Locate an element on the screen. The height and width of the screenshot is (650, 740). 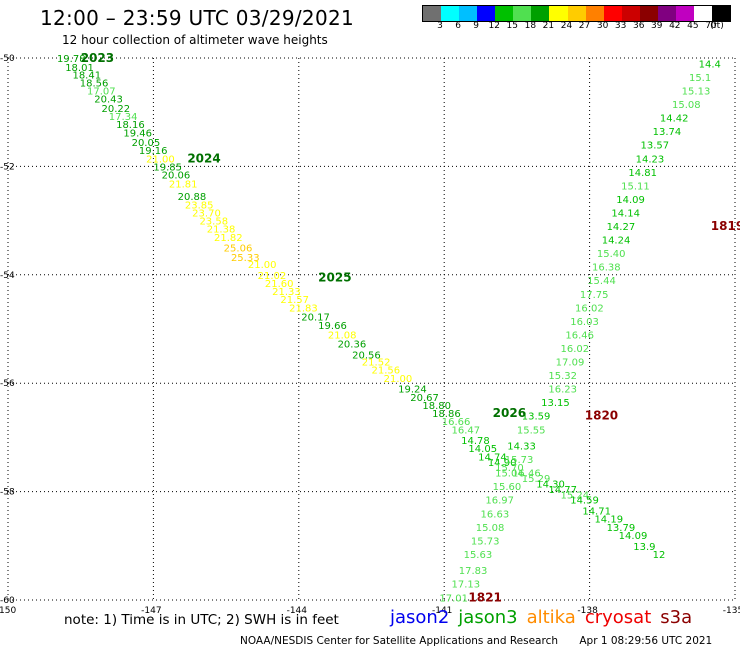
color-scale-label: 36 is located at coordinates (638, 26).